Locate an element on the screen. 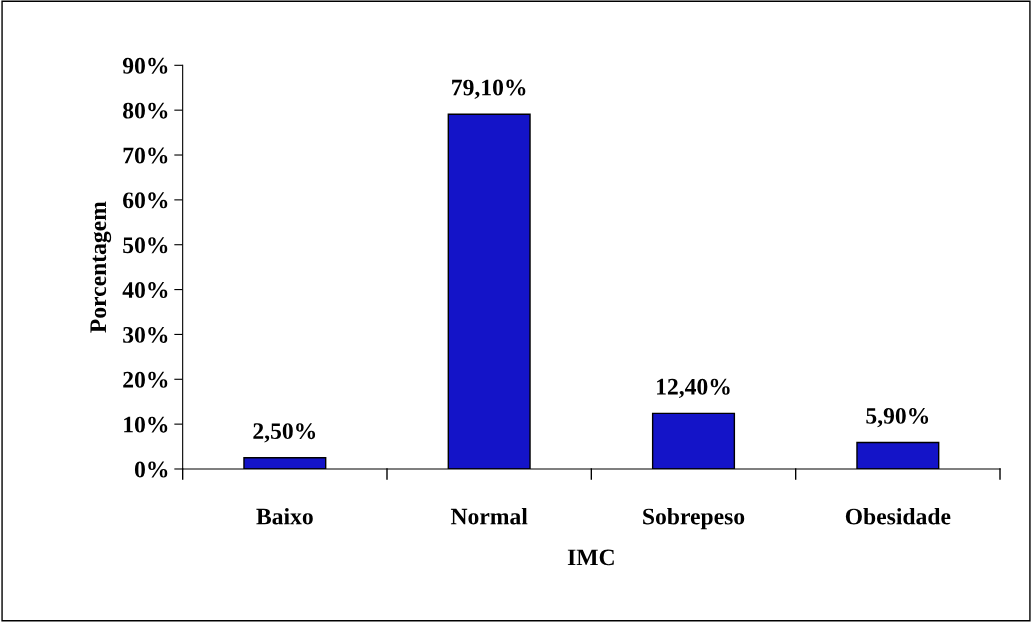  data-label: 5,90% is located at coordinates (897, 417).